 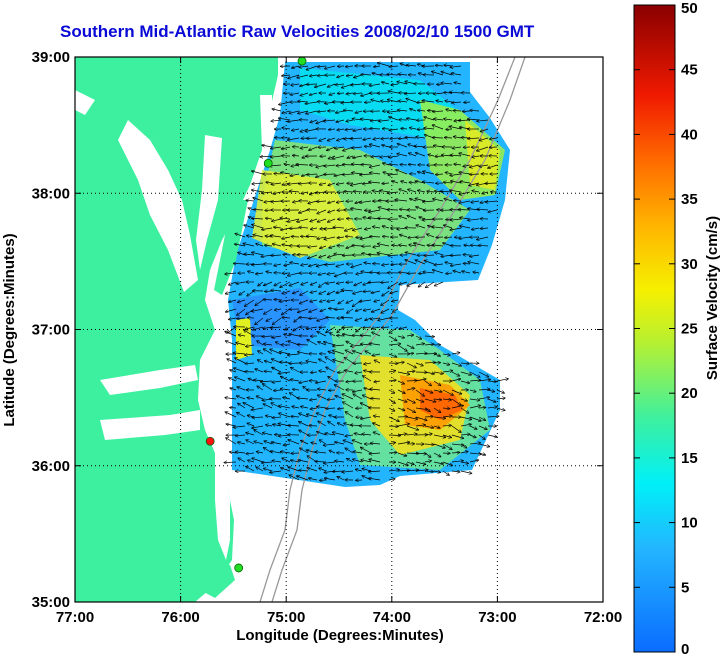 What do you see at coordinates (712, 298) in the screenshot?
I see `colorbar-label: Surface Velocity (cm/s)` at bounding box center [712, 298].